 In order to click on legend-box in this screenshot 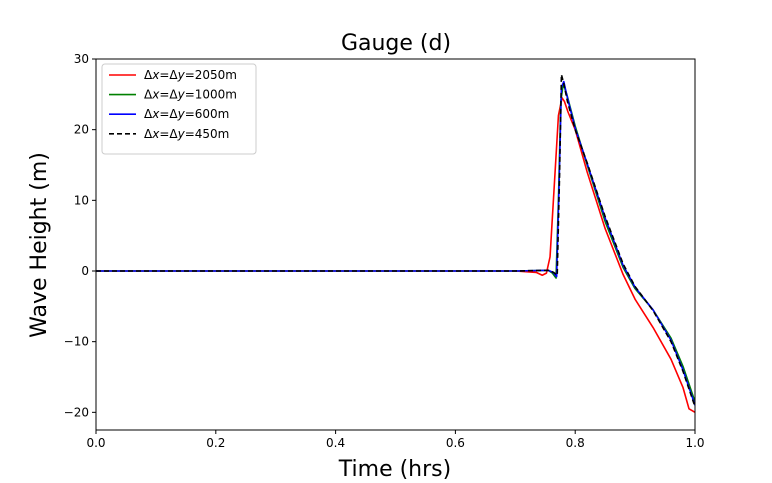, I will do `click(179, 109)`.